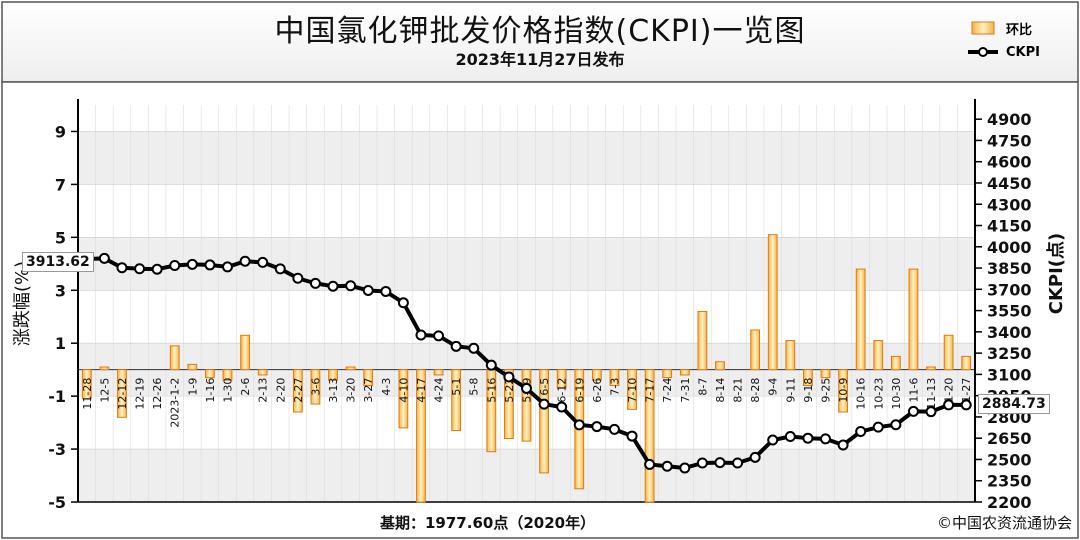 The image size is (1080, 540). What do you see at coordinates (931, 394) in the screenshot?
I see `x-tick-label: 11-13` at bounding box center [931, 394].